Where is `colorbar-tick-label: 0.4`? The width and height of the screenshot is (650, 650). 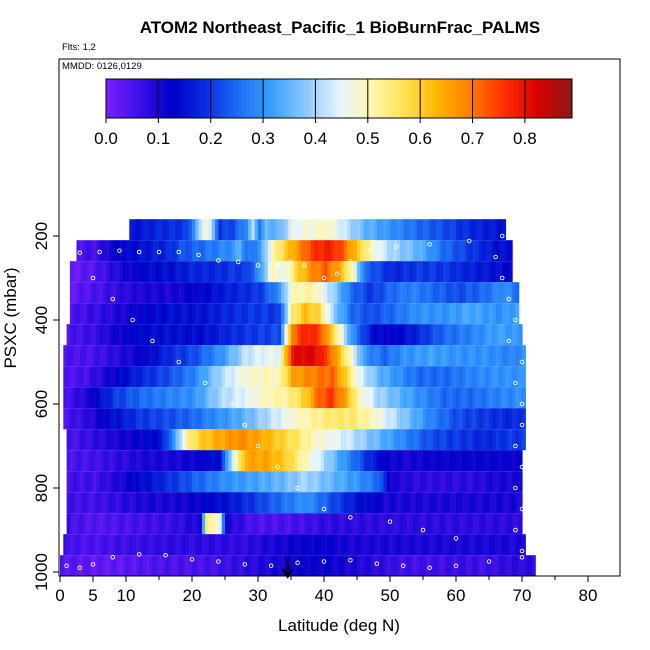 colorbar-tick-label: 0.4 is located at coordinates (316, 138).